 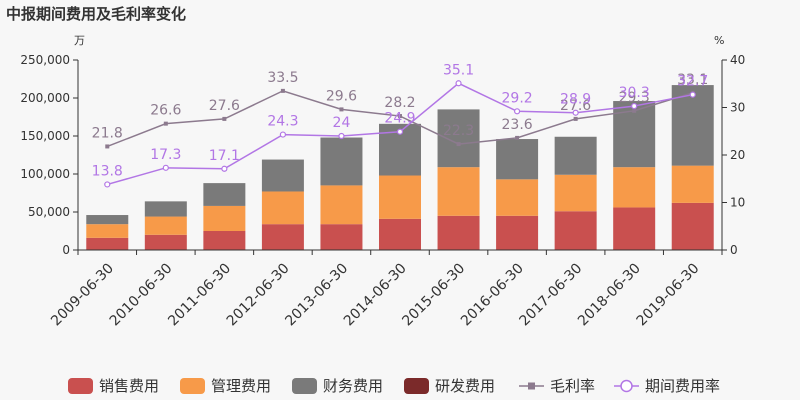 I want to click on data-label: 32.7, so click(x=692, y=82).